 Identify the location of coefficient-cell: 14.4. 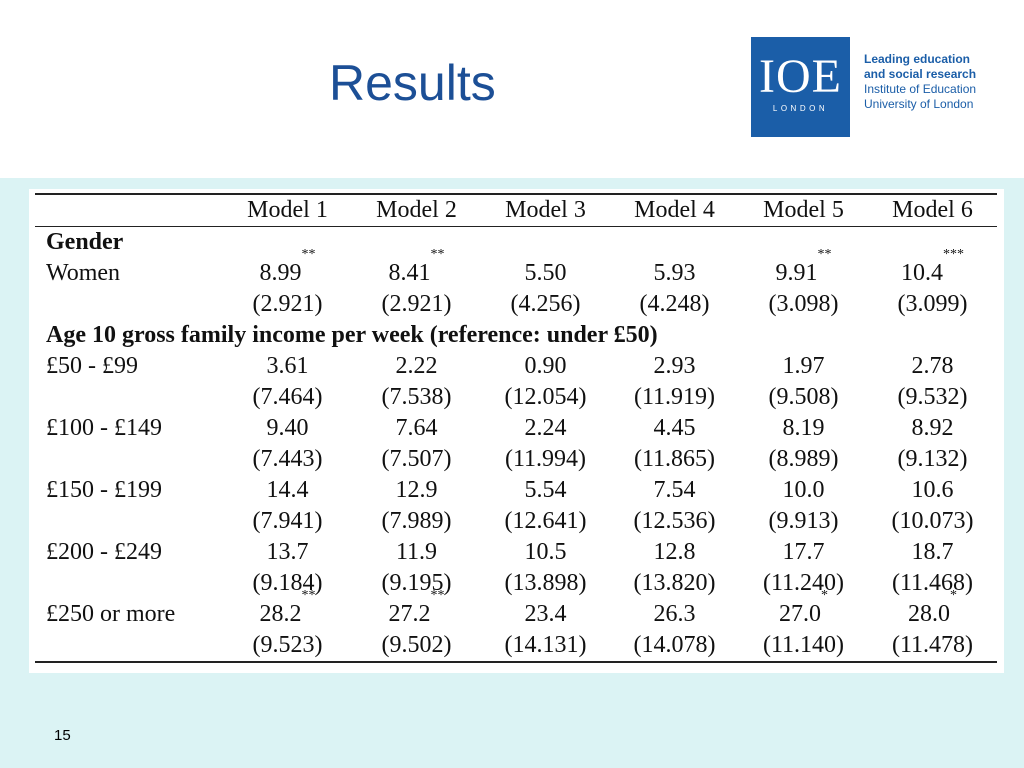
(287, 490).